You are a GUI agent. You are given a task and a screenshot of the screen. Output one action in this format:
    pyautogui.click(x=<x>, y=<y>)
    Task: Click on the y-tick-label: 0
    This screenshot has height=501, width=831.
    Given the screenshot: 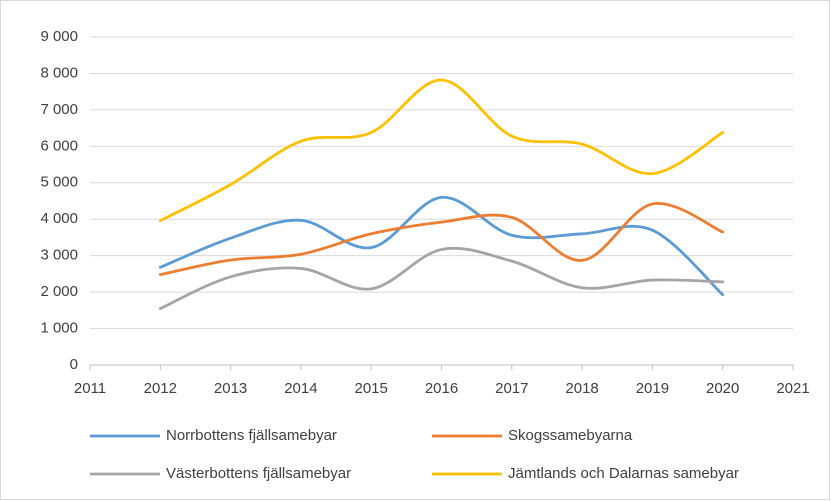 What is the action you would take?
    pyautogui.click(x=74, y=364)
    